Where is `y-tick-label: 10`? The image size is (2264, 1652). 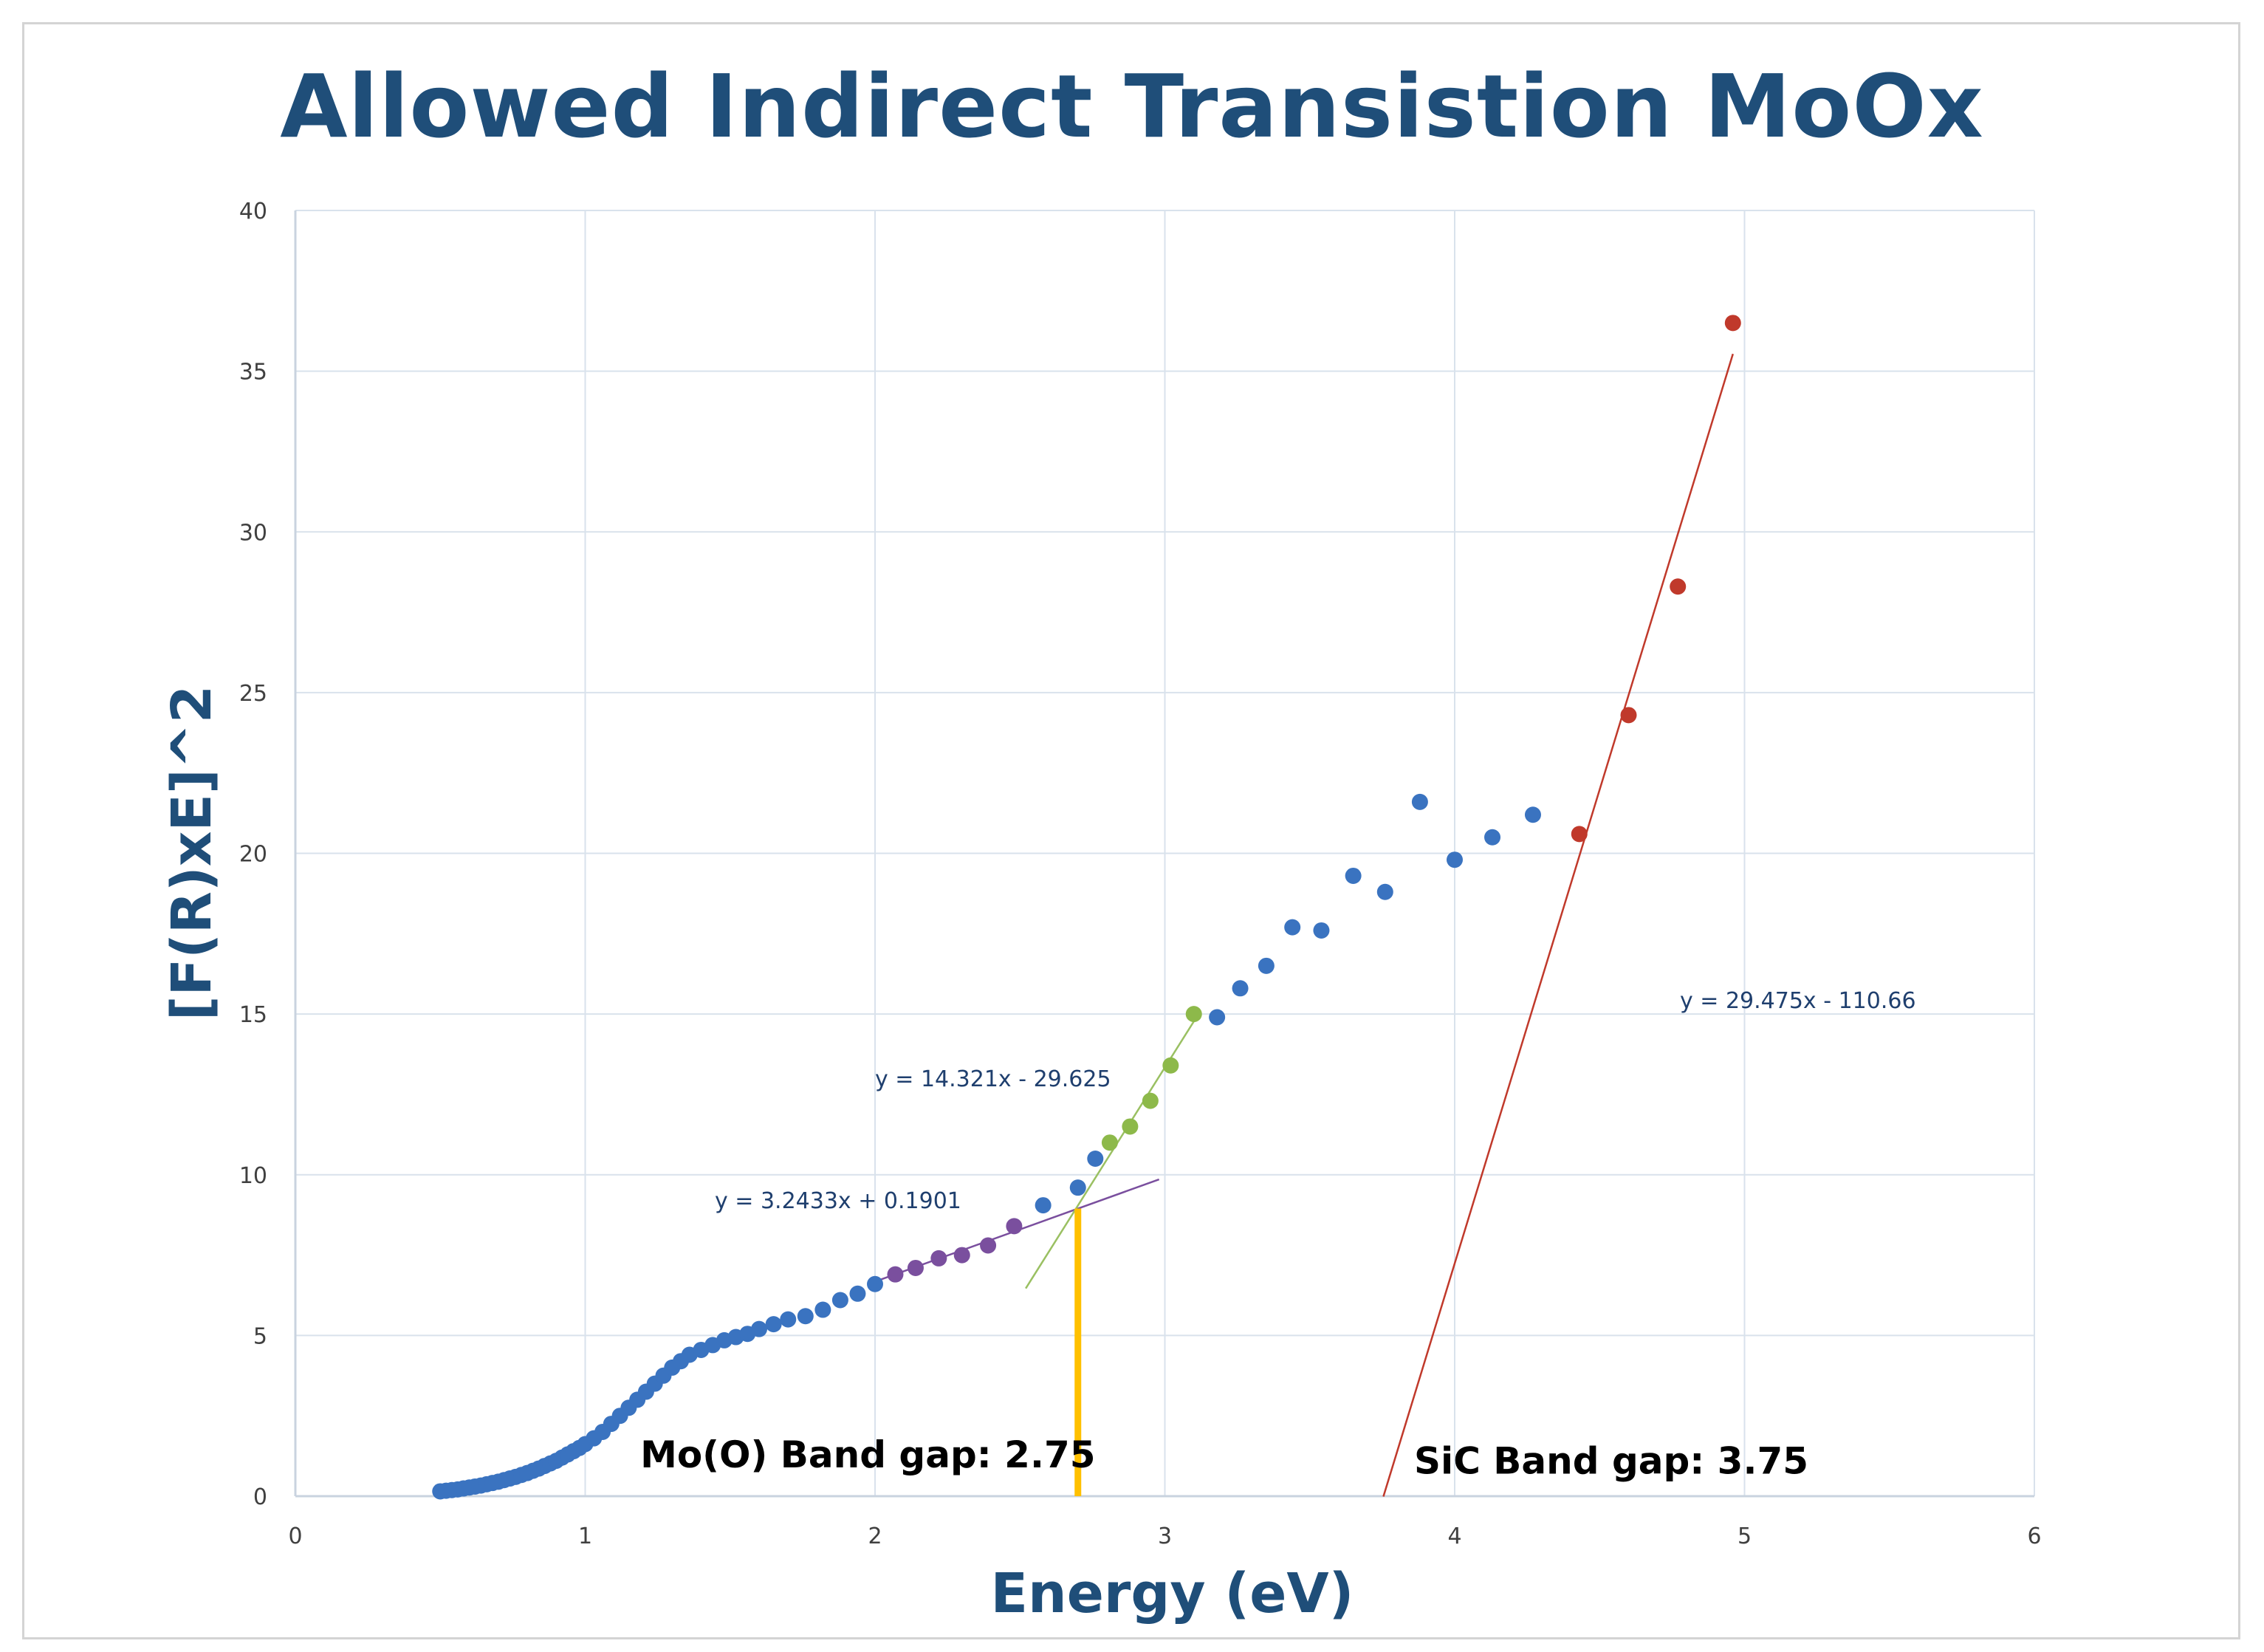 y-tick-label: 10 is located at coordinates (253, 1176).